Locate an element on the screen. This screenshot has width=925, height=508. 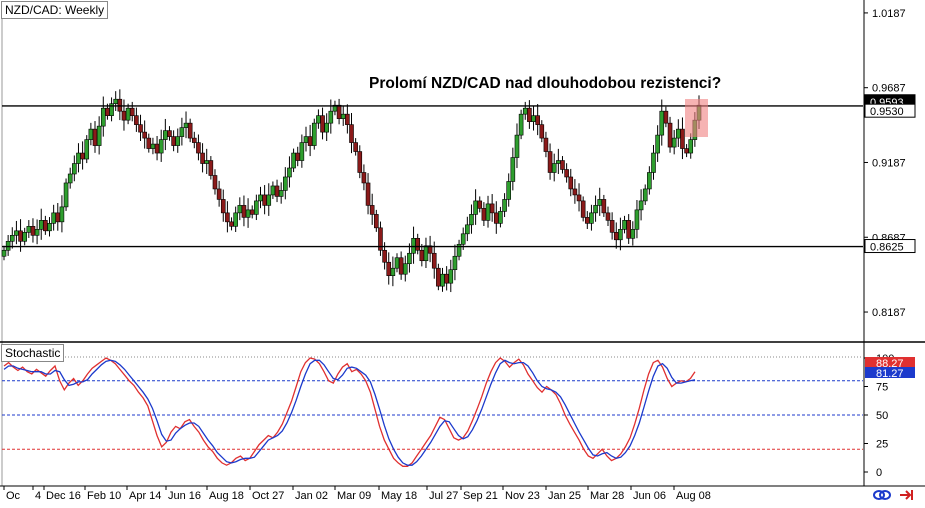
arrow-right-icon is located at coordinates (906, 495).